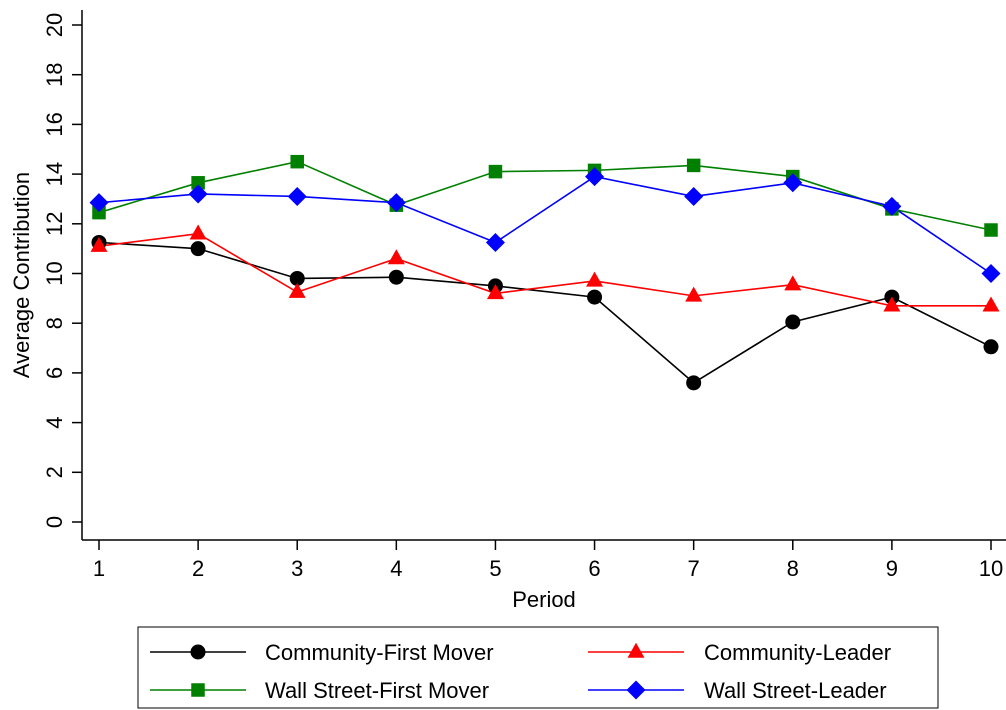  Describe the element at coordinates (21, 275) in the screenshot. I see `y-axis-title: Average Contribution` at that location.